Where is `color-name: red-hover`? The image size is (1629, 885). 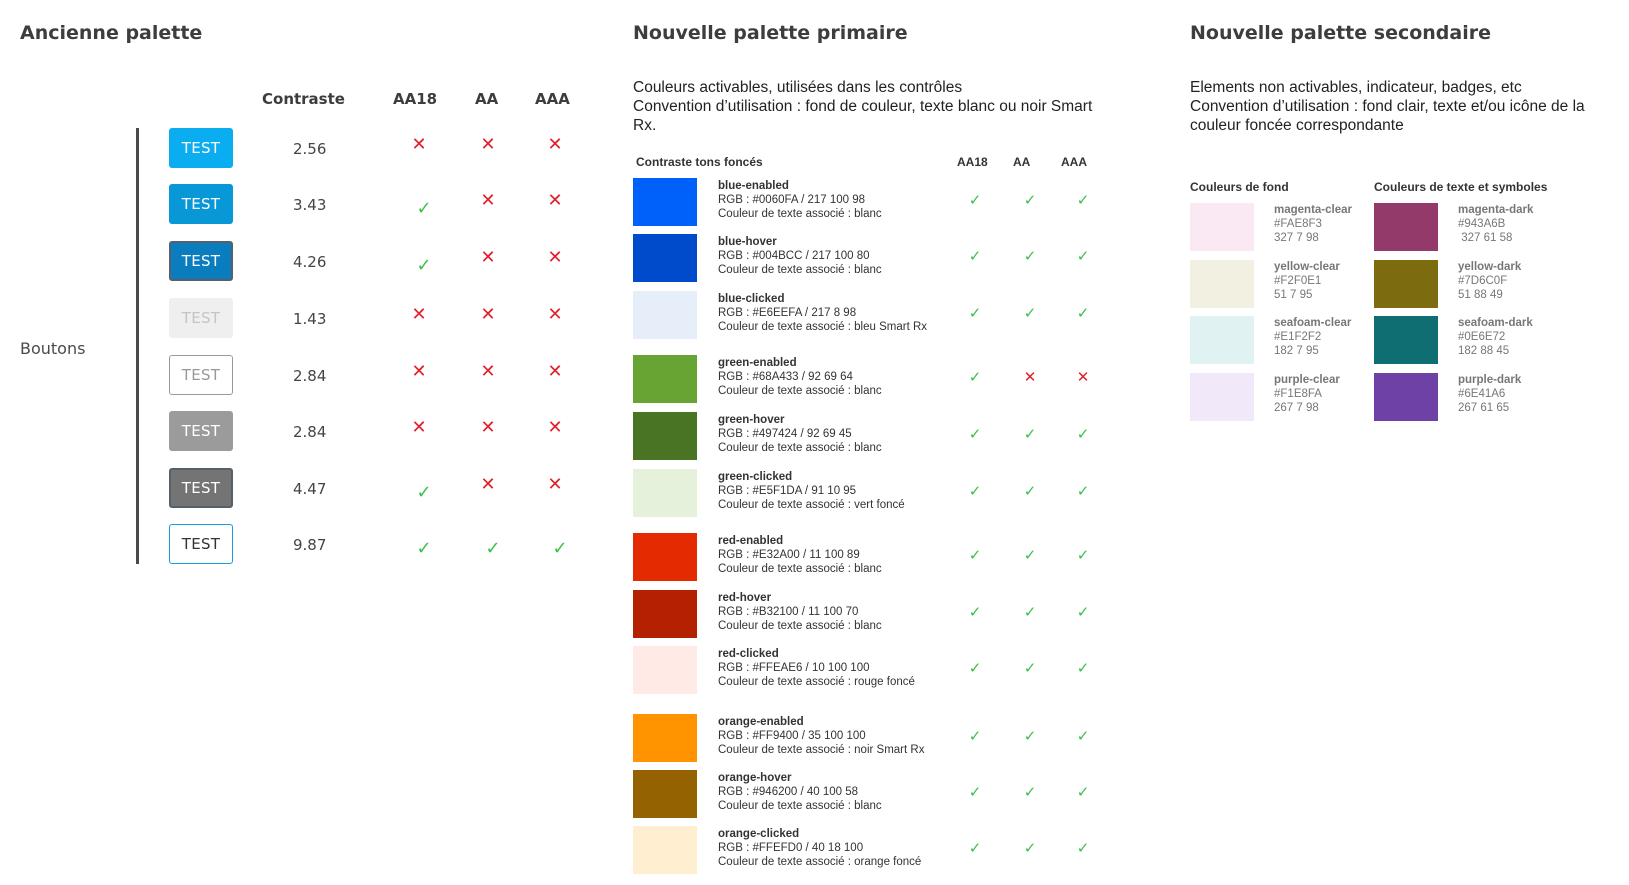 color-name: red-hover is located at coordinates (745, 598).